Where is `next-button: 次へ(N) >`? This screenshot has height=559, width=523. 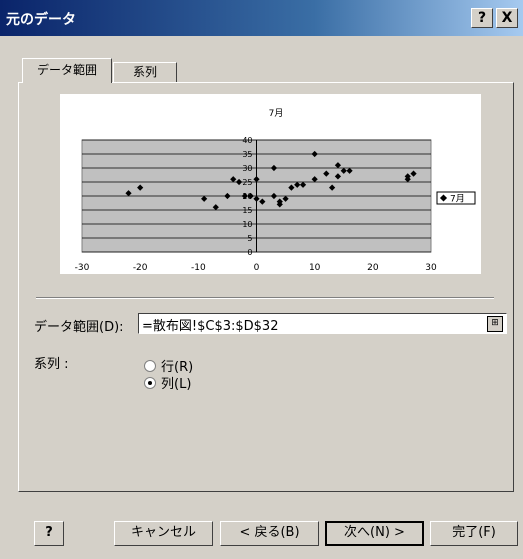 next-button: 次へ(N) > is located at coordinates (374, 533).